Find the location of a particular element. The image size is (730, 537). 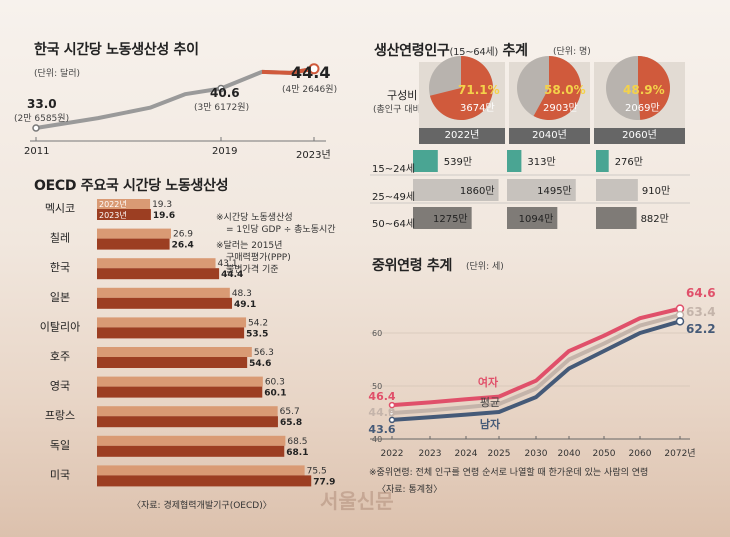

composition-sub: (총인구 대비) is located at coordinates (399, 110).